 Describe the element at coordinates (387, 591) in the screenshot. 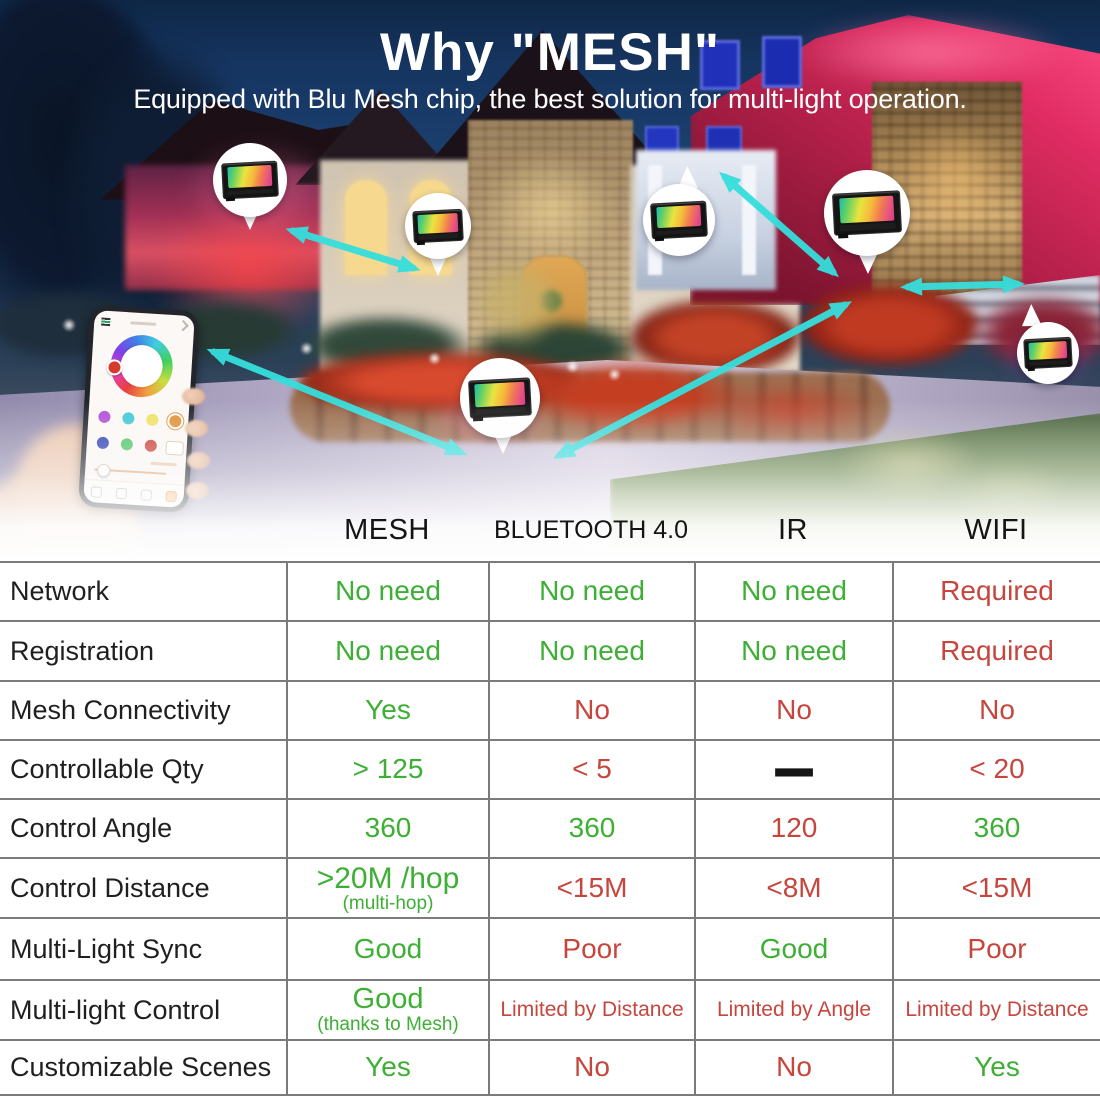

I see `cell-network-mesh: No need` at that location.